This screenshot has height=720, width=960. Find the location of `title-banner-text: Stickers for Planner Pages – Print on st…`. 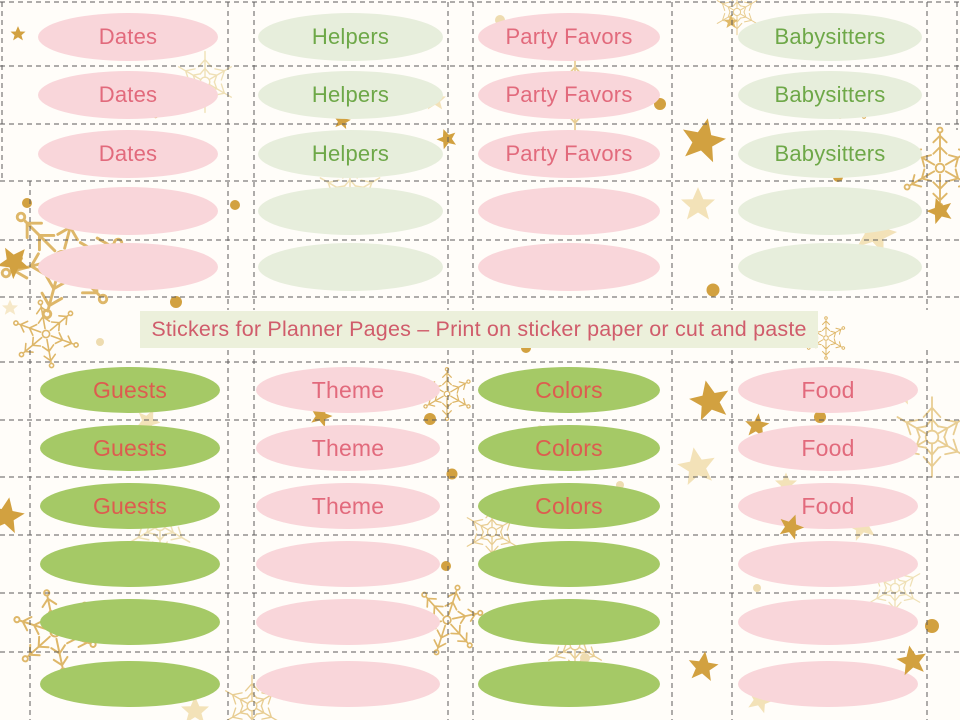

title-banner-text: Stickers for Planner Pages – Print on st… is located at coordinates (479, 329).